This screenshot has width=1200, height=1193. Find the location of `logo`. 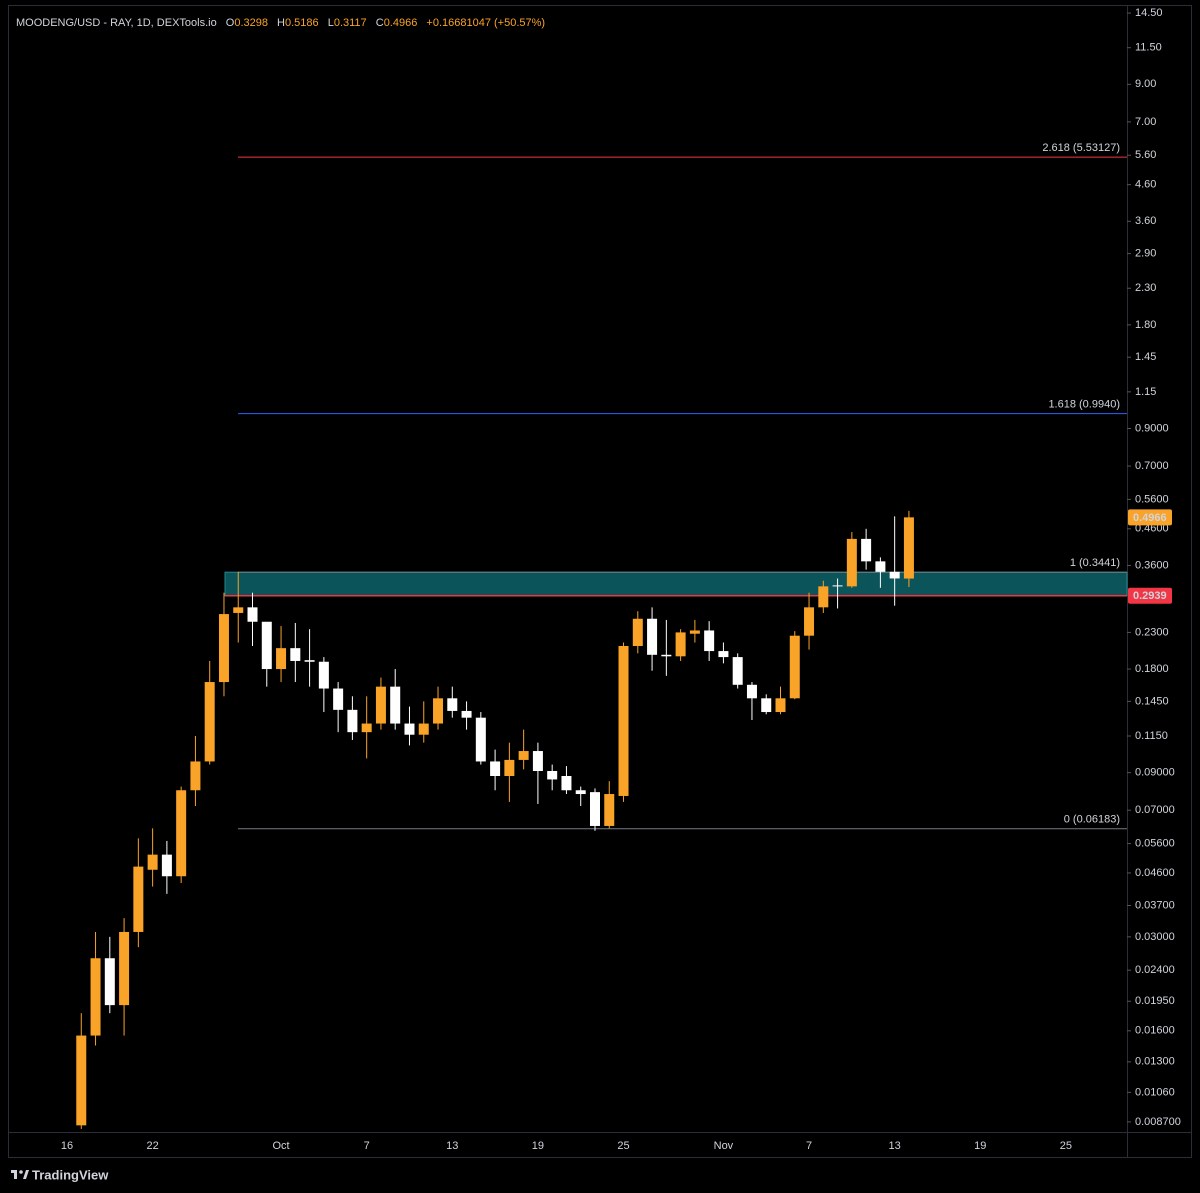

logo is located at coordinates (20, 1174).